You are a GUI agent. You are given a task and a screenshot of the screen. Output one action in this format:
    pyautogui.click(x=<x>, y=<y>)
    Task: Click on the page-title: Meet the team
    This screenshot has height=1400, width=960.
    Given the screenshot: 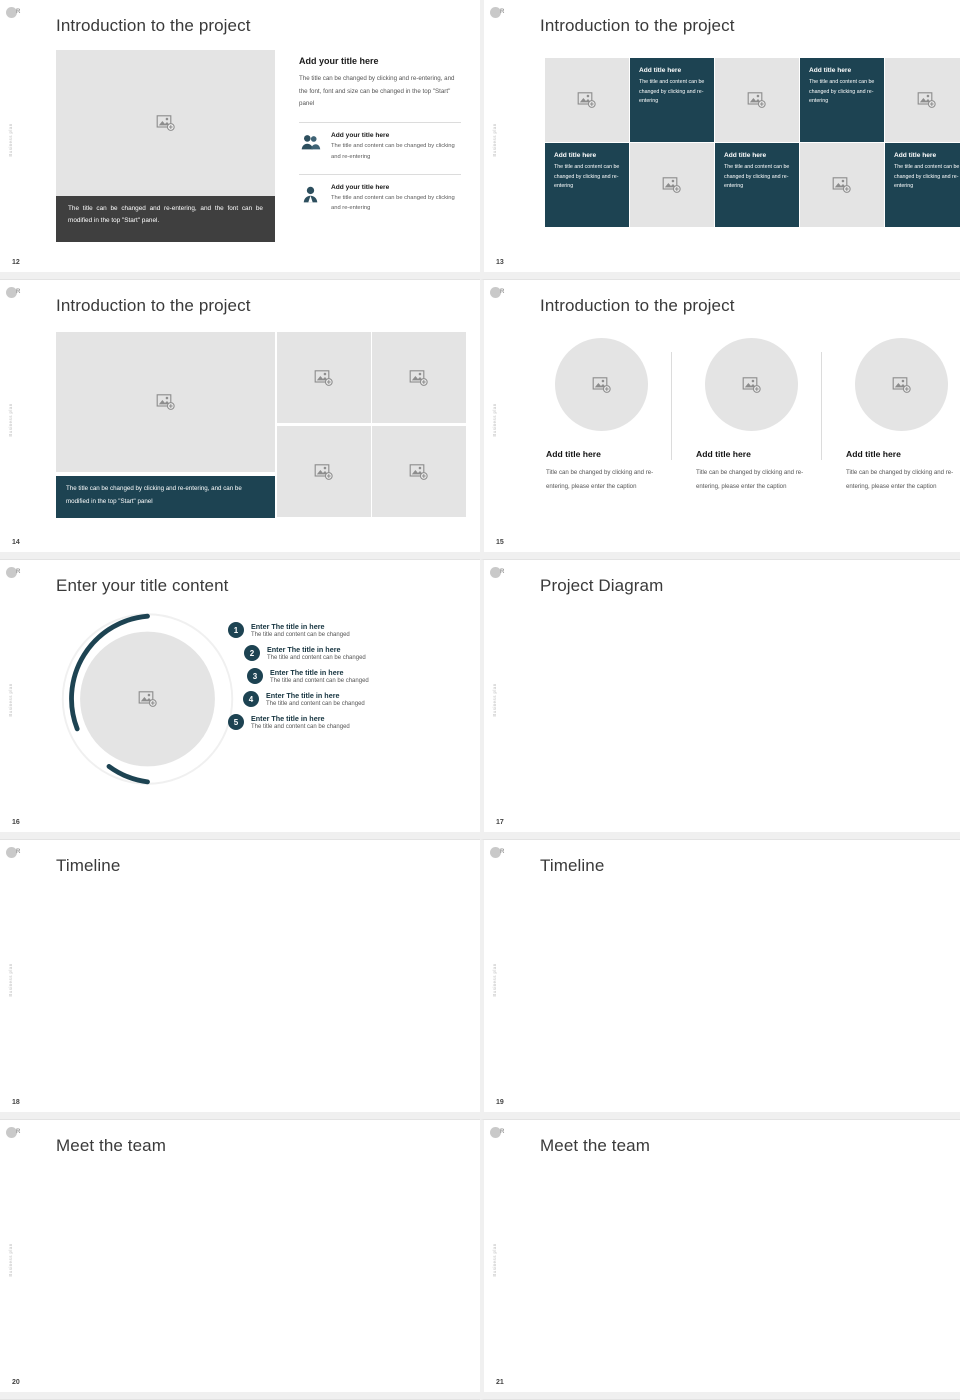 What is the action you would take?
    pyautogui.click(x=111, y=1145)
    